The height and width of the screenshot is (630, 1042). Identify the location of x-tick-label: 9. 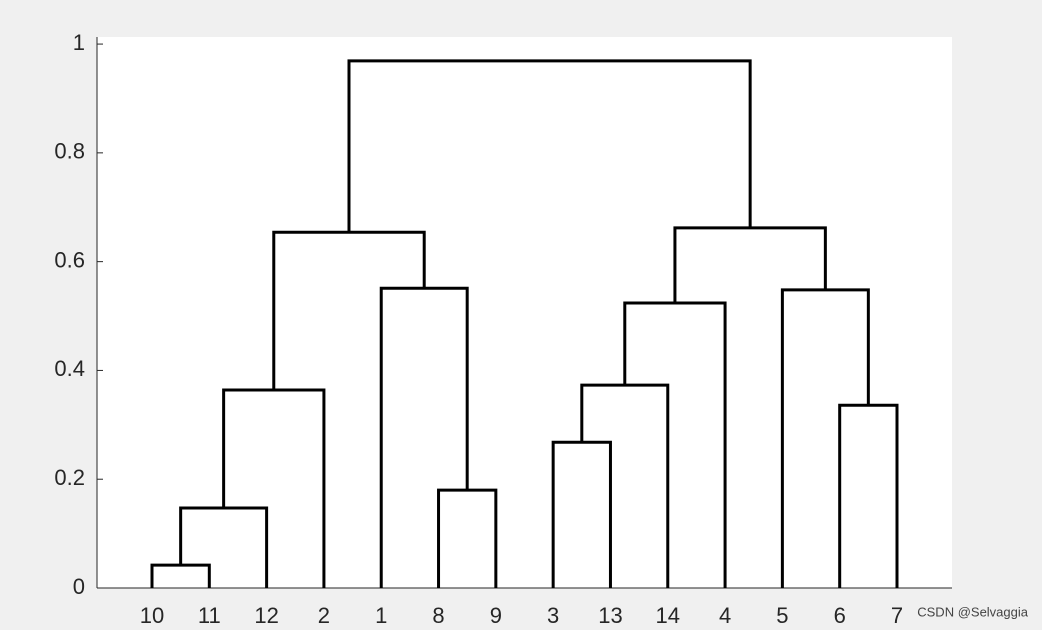
(496, 615).